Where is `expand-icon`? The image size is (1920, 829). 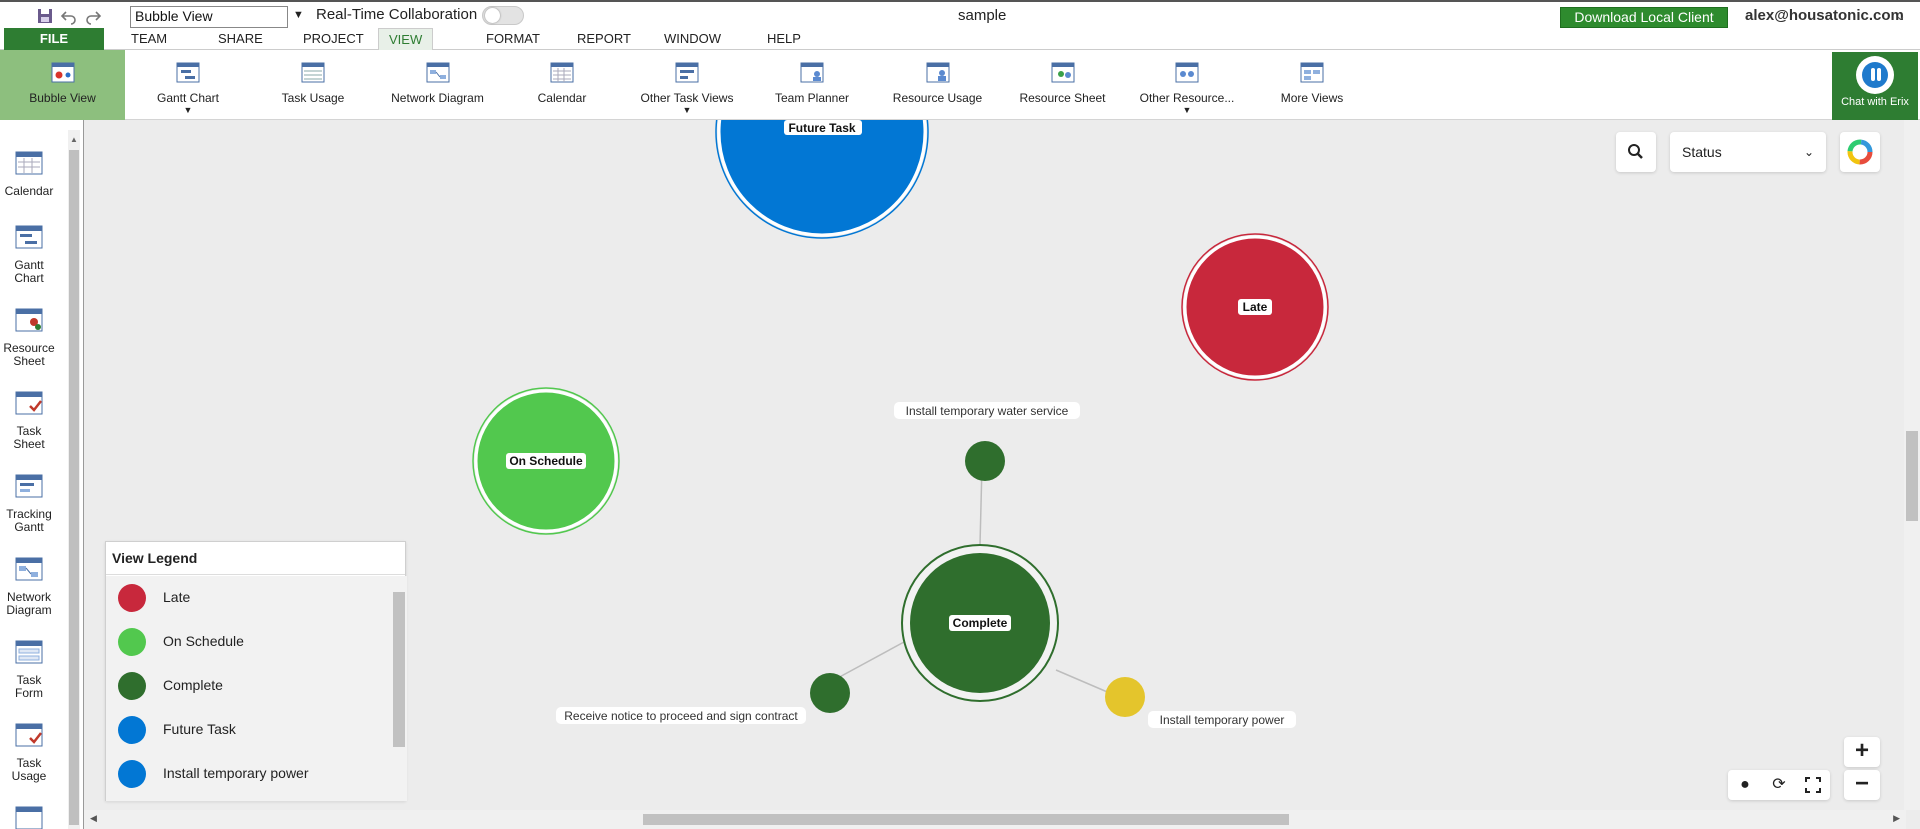
expand-icon is located at coordinates (1813, 785).